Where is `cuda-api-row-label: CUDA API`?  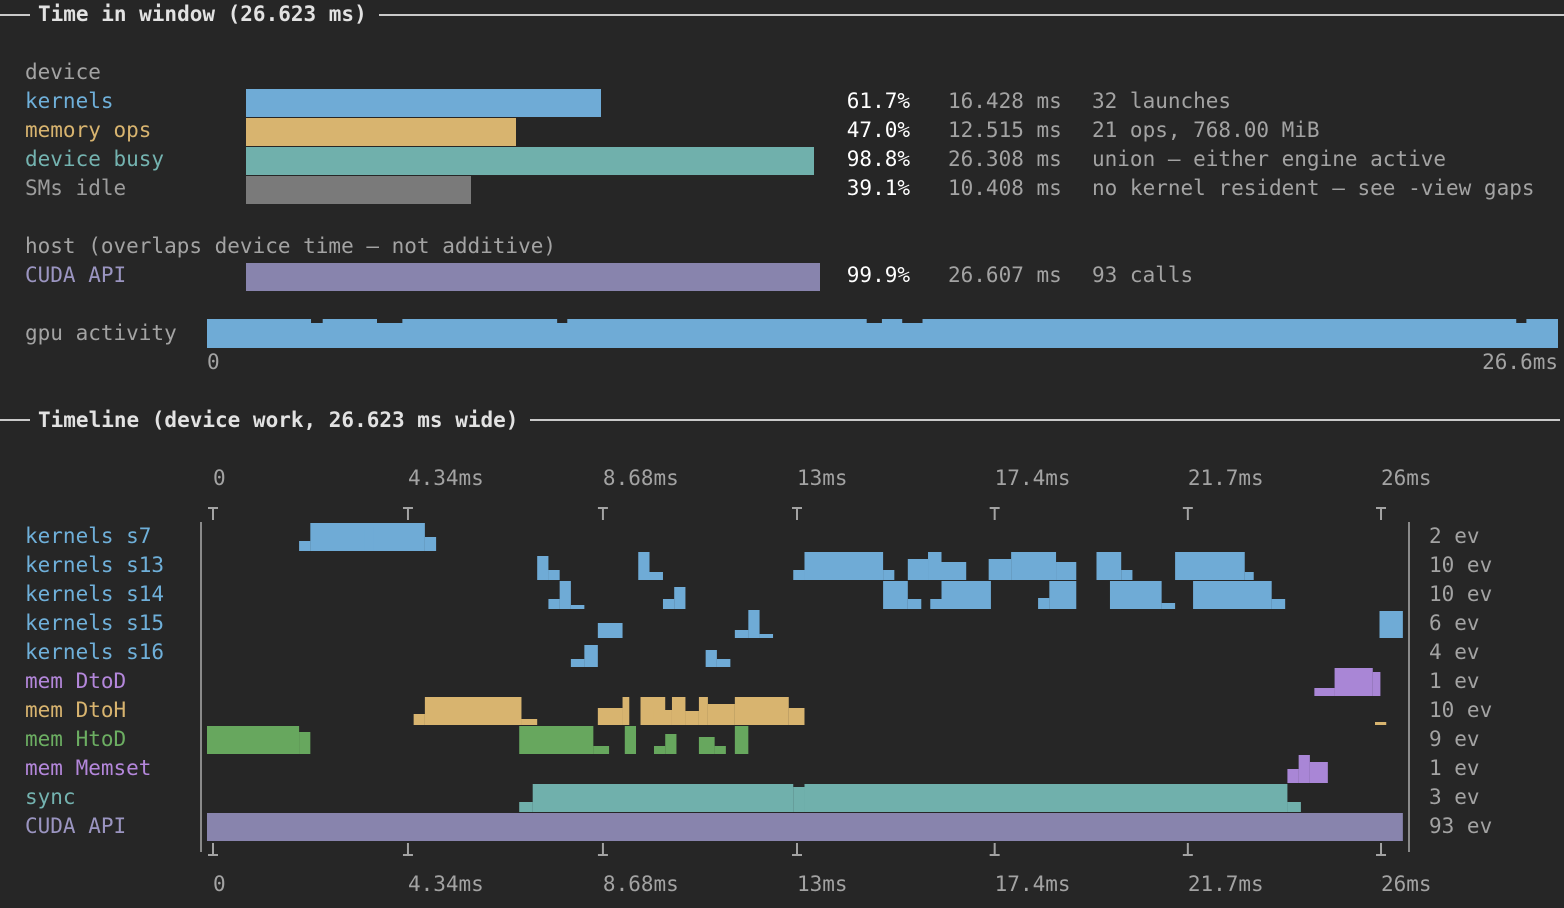
cuda-api-row-label: CUDA API is located at coordinates (76, 826).